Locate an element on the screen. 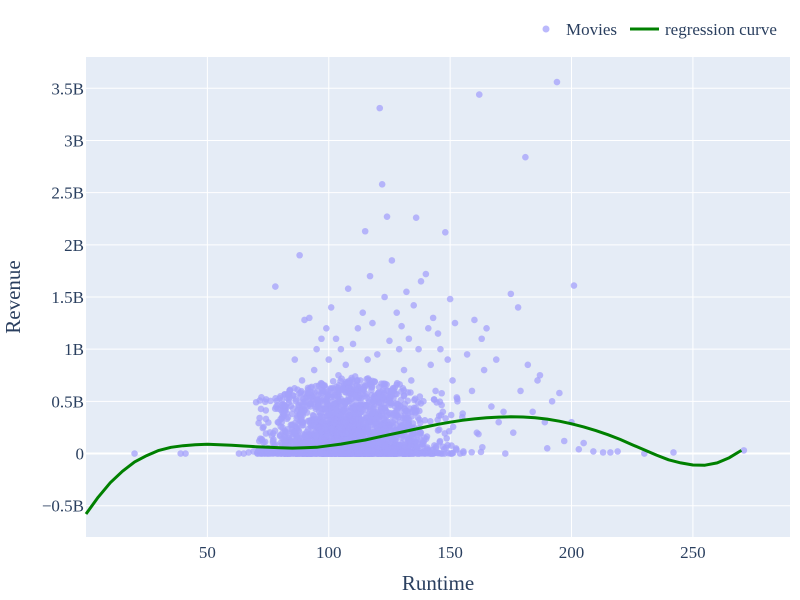 The width and height of the screenshot is (800, 600). x-tick-label: 250 is located at coordinates (693, 552).